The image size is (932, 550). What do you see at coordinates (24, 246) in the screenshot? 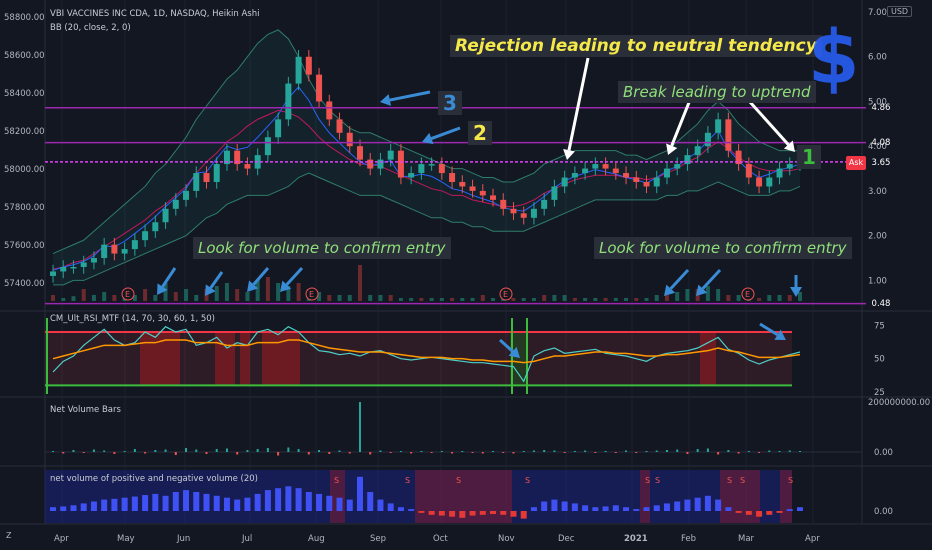
I see `left-tick-6: 57600.00` at bounding box center [24, 246].